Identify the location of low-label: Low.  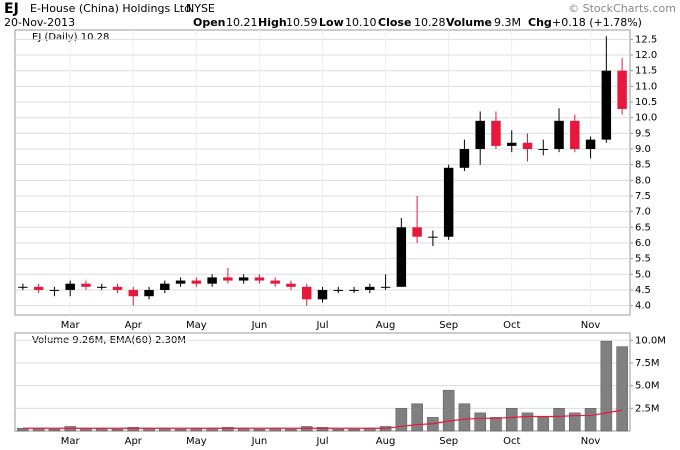
(331, 22).